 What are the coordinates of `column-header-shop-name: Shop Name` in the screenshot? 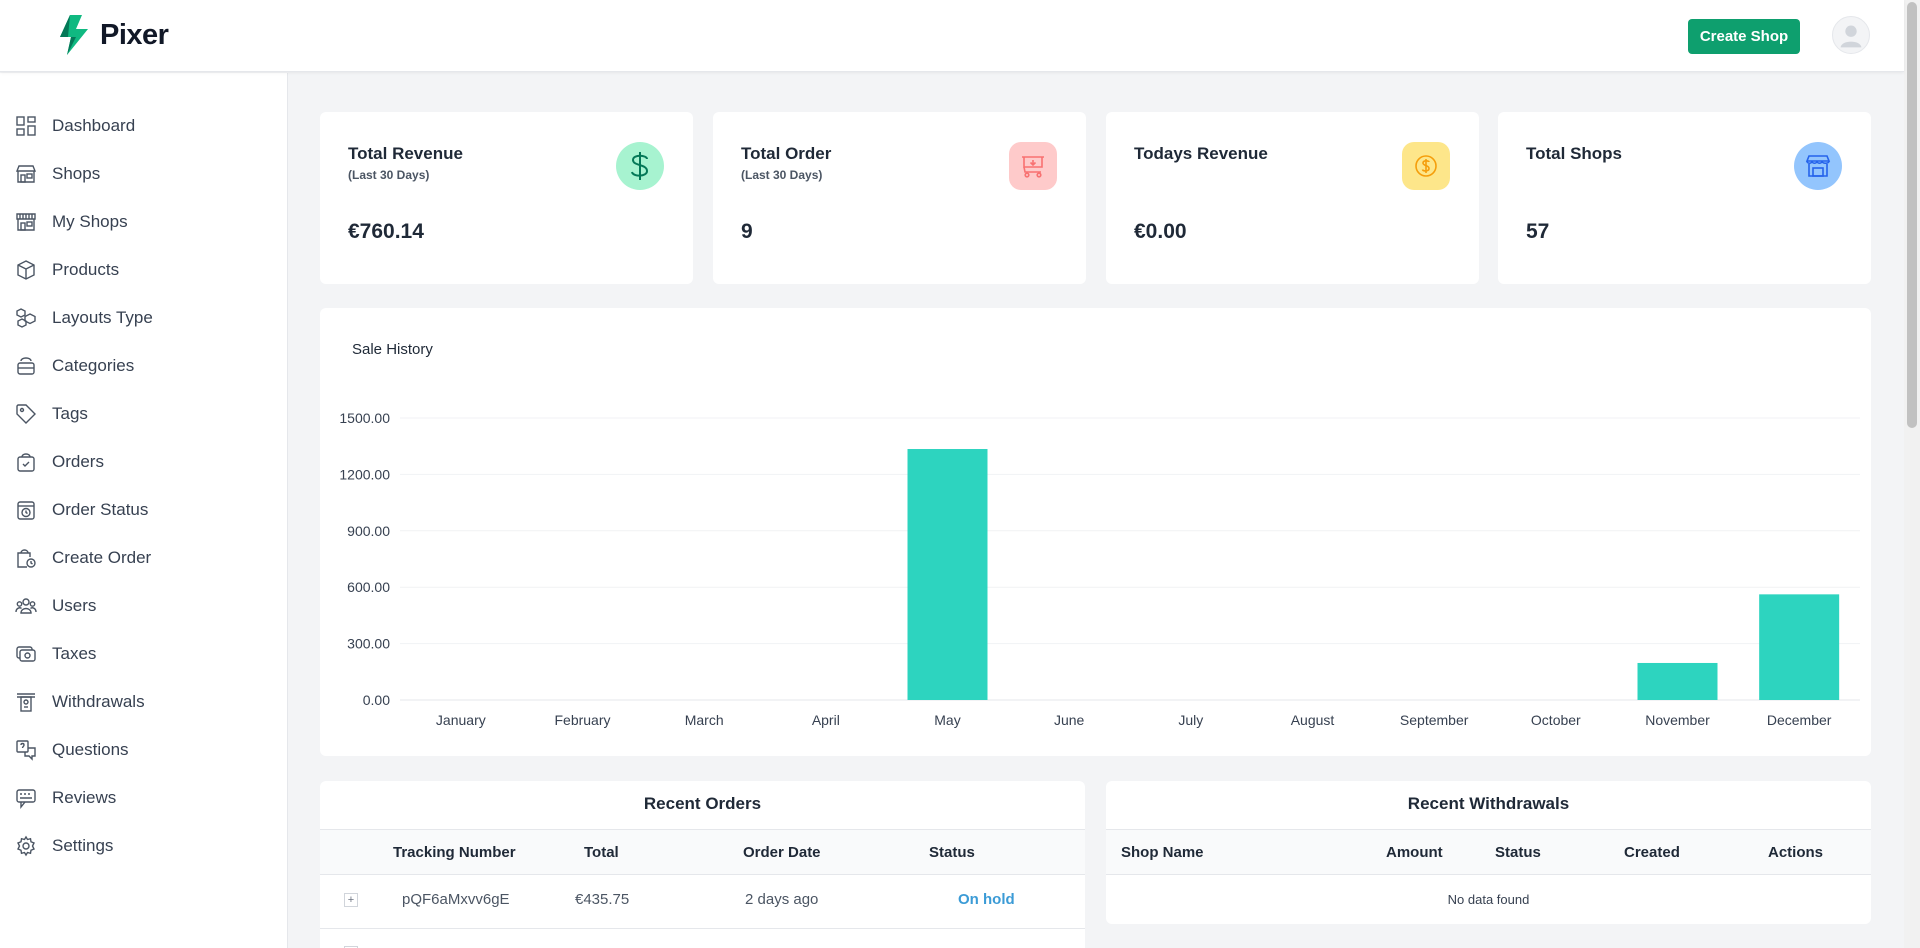 It's located at (1162, 852).